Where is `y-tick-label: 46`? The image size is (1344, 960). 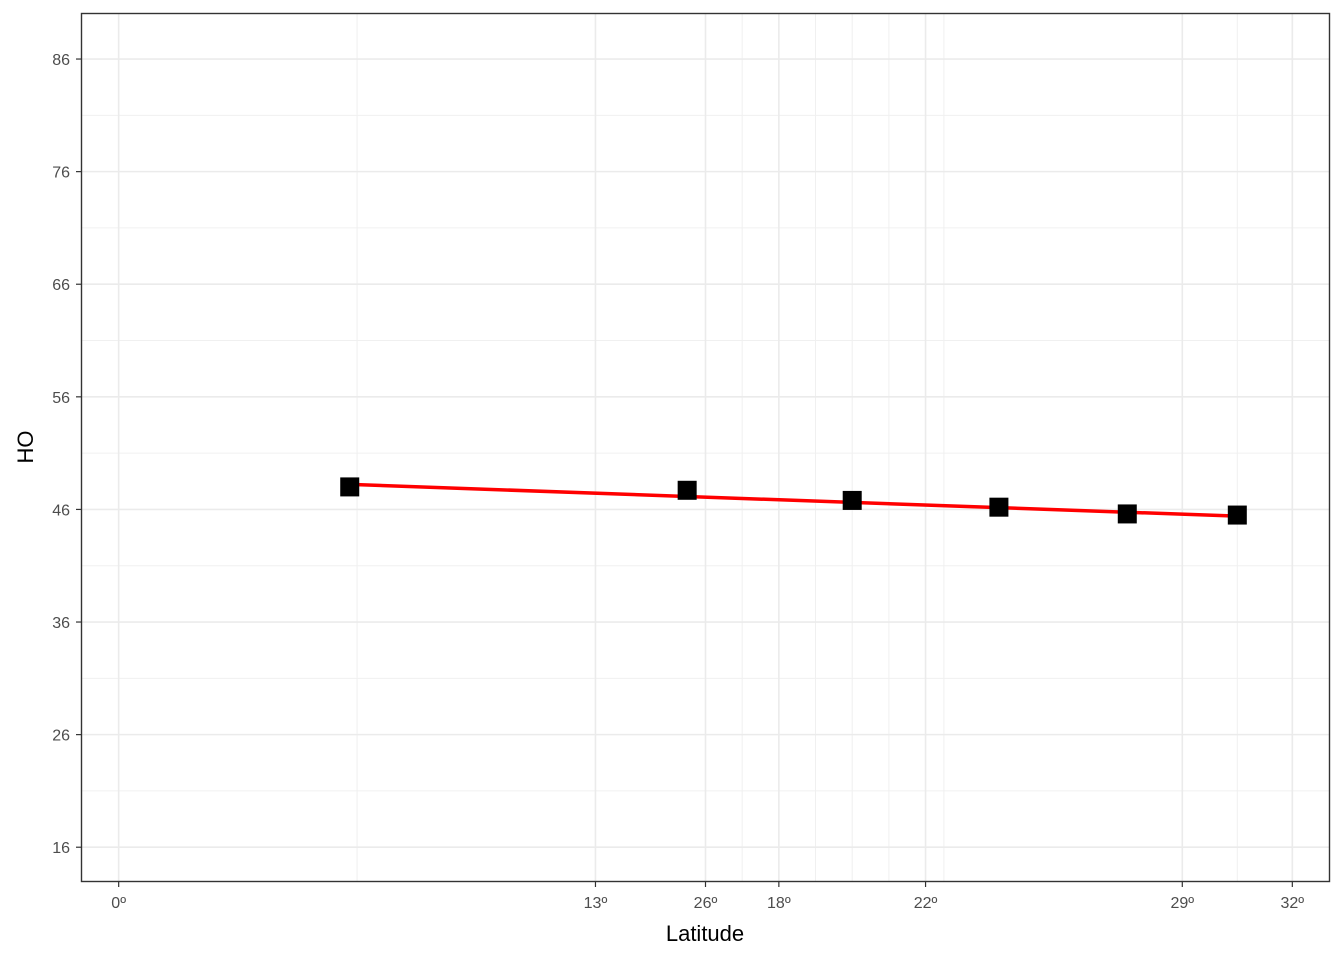 y-tick-label: 46 is located at coordinates (61, 510).